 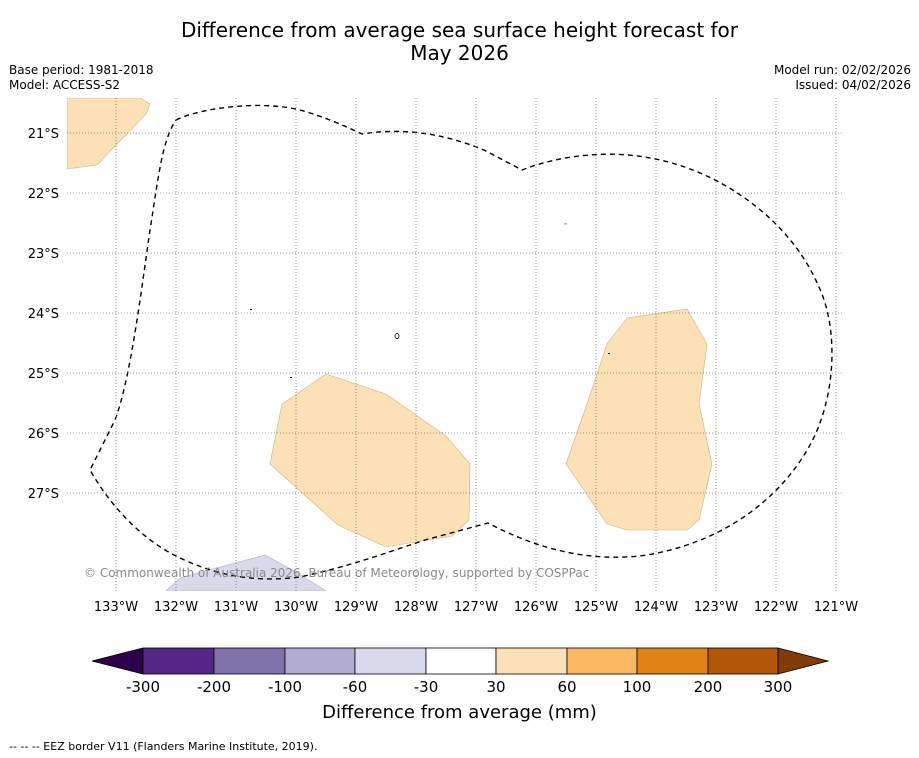 I want to click on latitude-labels: 21°S 22°S 23°S 24°S 25°S 26°S 27°S, so click(x=43, y=314).